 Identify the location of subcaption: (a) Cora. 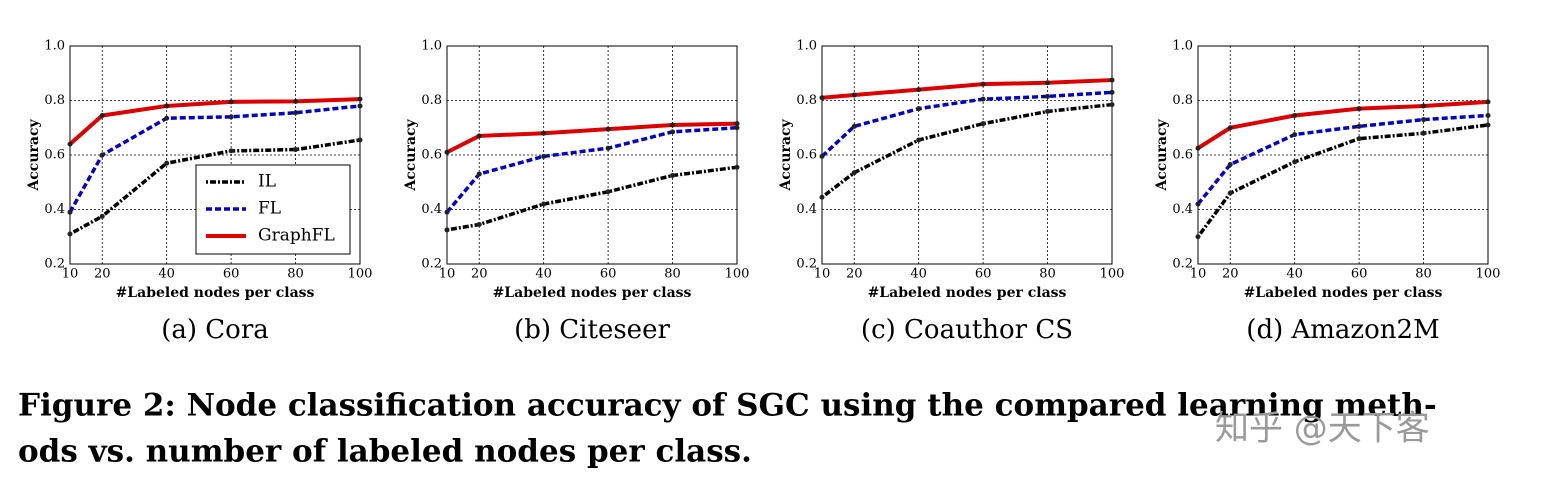
(215, 330).